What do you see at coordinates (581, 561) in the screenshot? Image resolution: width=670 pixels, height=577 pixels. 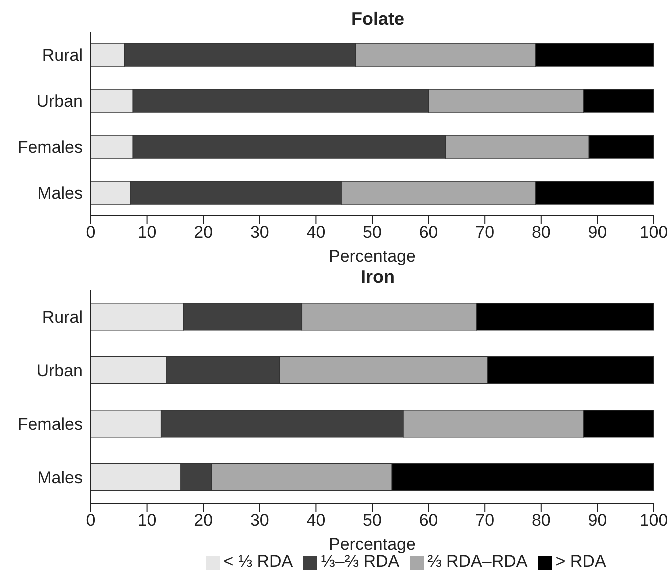 I see `legend-label: > RDA` at bounding box center [581, 561].